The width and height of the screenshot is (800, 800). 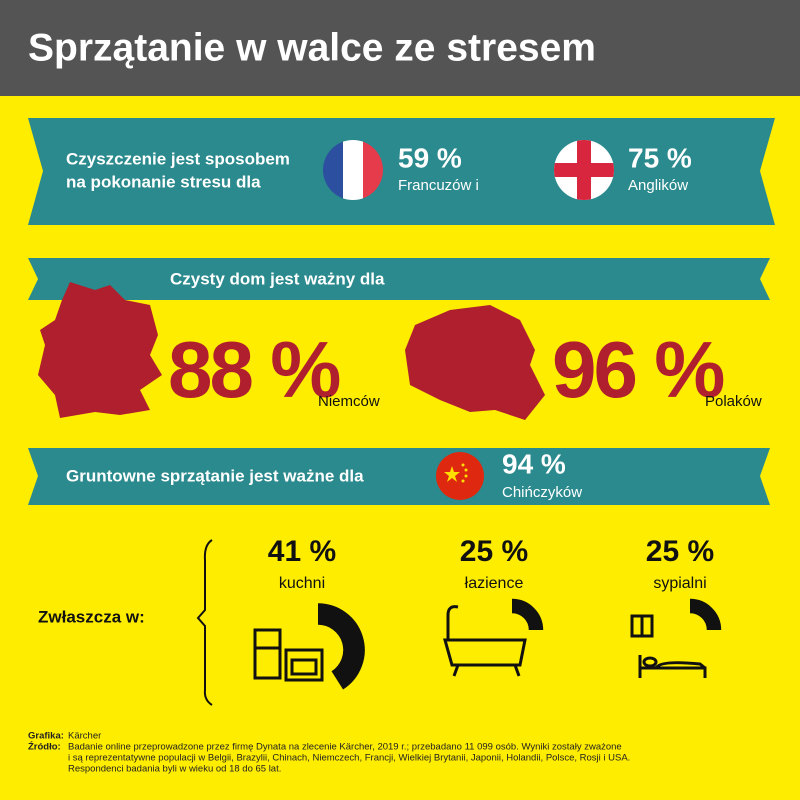 I want to click on percent: 75 %, so click(x=660, y=157).